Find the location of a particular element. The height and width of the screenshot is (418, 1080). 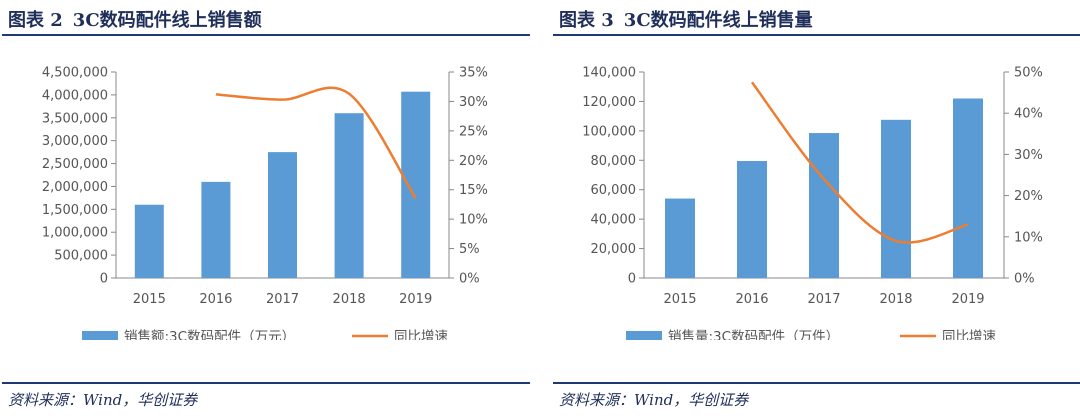

left-axis-tick-label: 1,000,000 is located at coordinates (75, 233).